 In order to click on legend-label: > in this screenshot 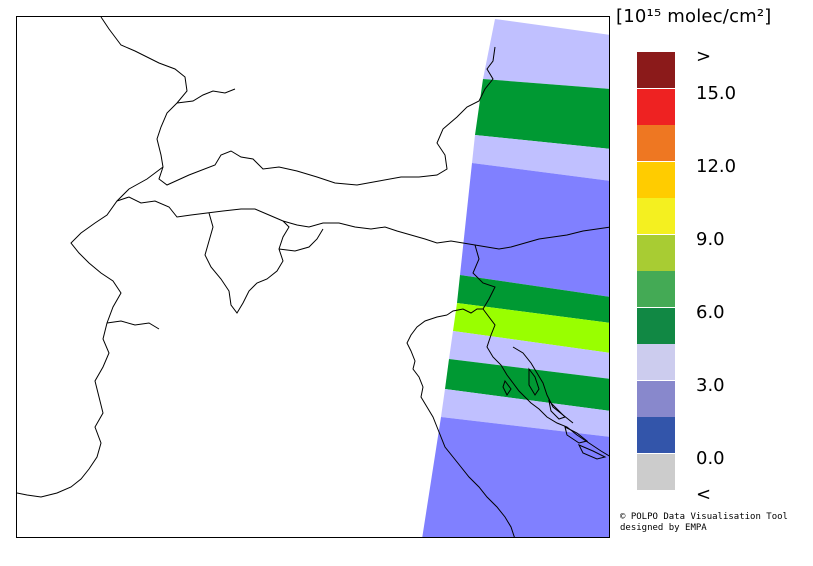, I will do `click(704, 56)`.